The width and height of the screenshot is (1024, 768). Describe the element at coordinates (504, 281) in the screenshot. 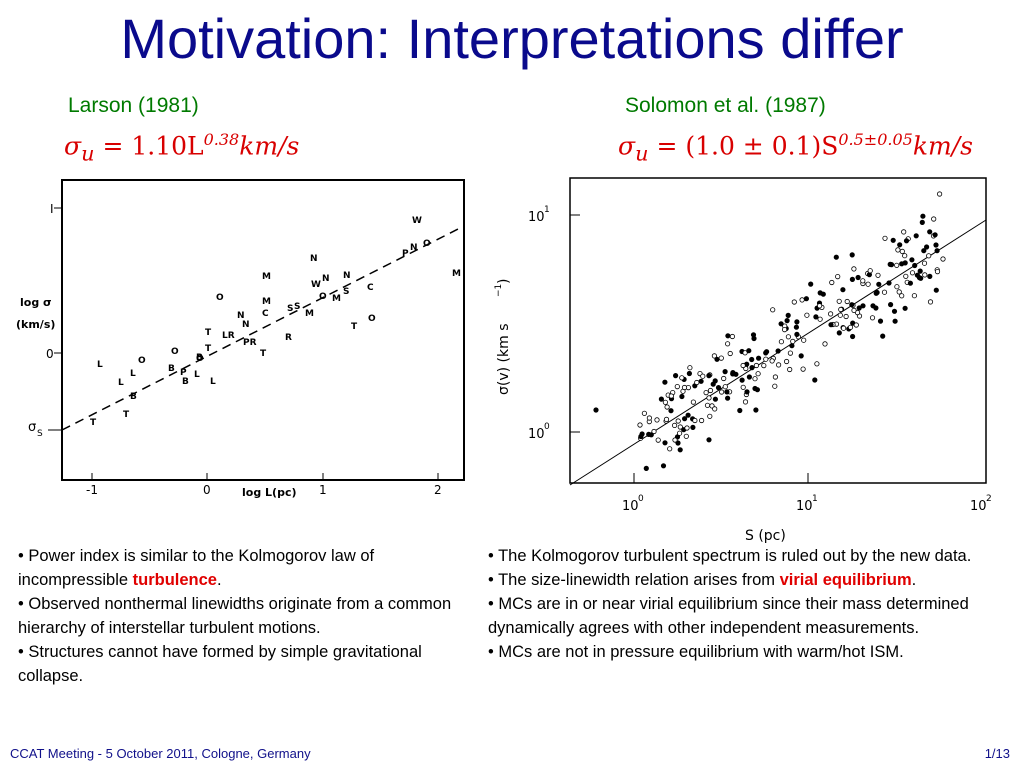

I see `y-axis-label-end: )` at that location.